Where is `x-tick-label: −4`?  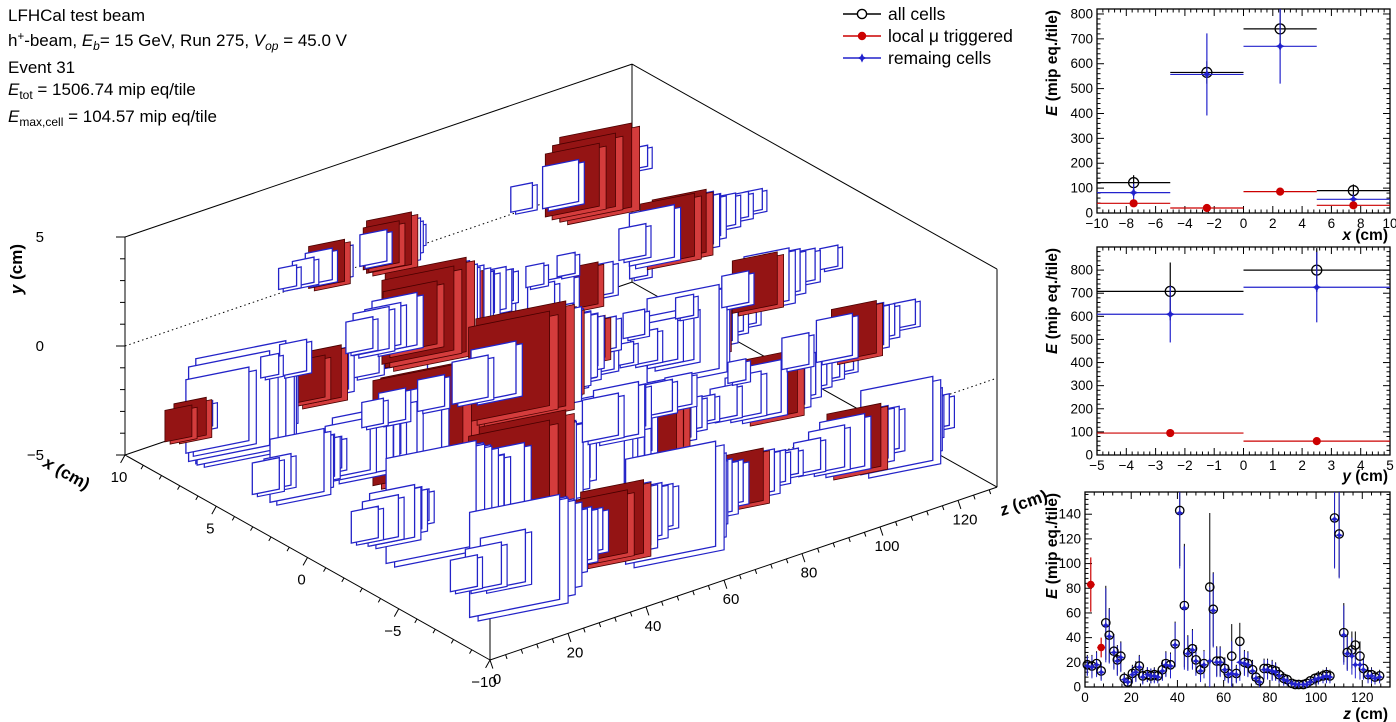 x-tick-label: −4 is located at coordinates (1185, 223).